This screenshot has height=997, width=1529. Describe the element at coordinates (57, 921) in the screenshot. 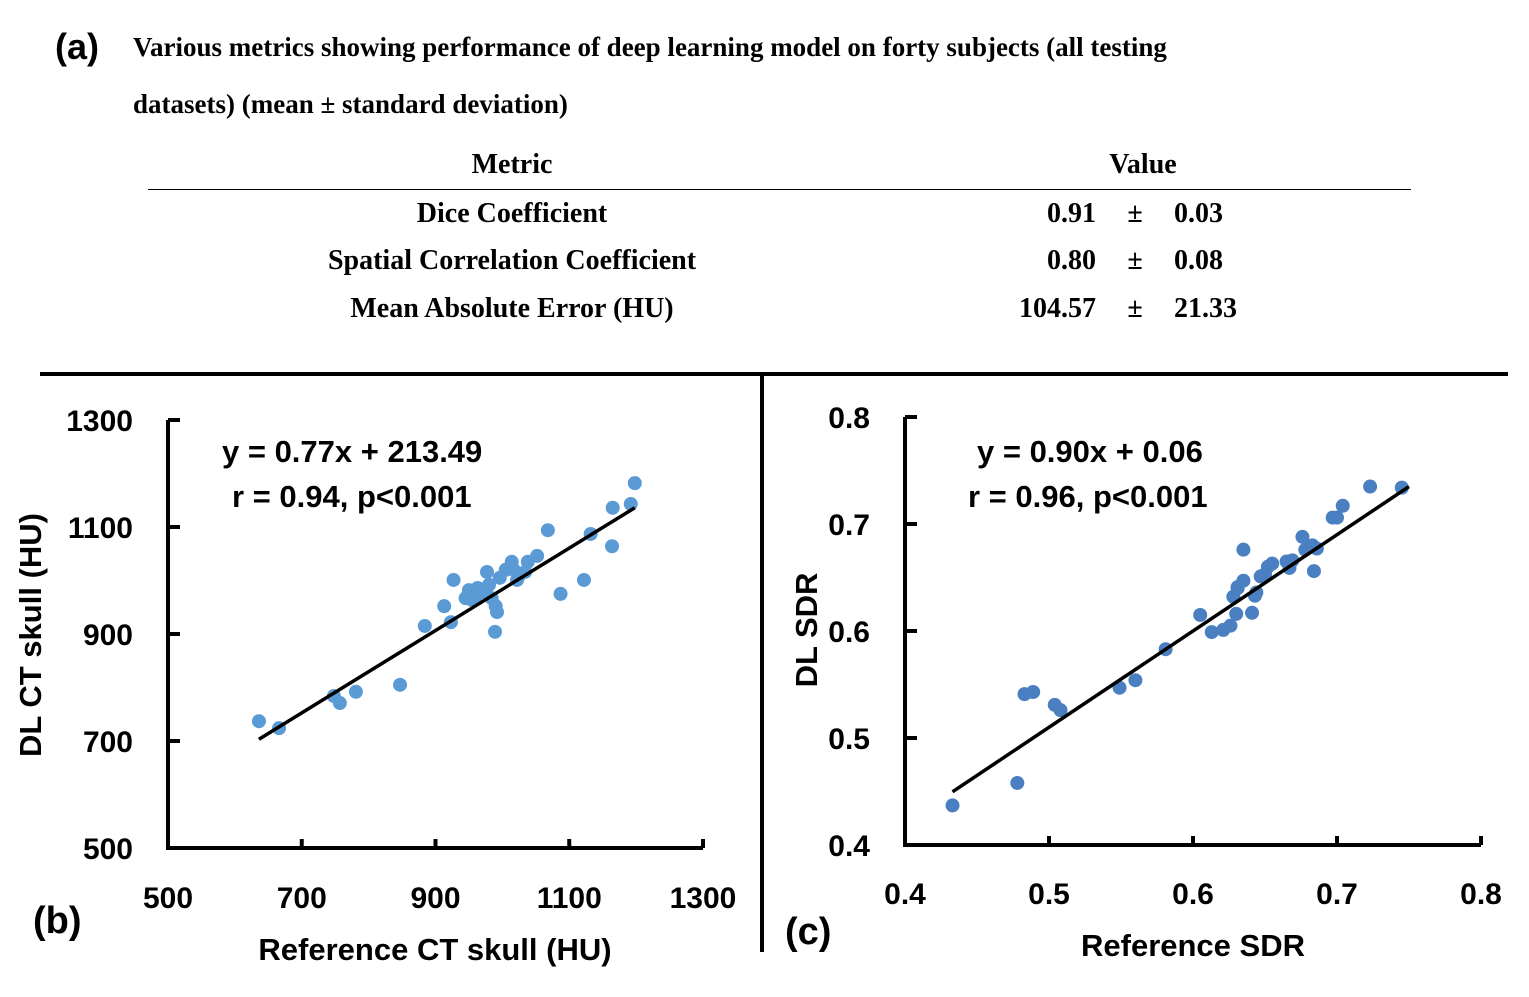

I see `panel-label: (b)` at that location.